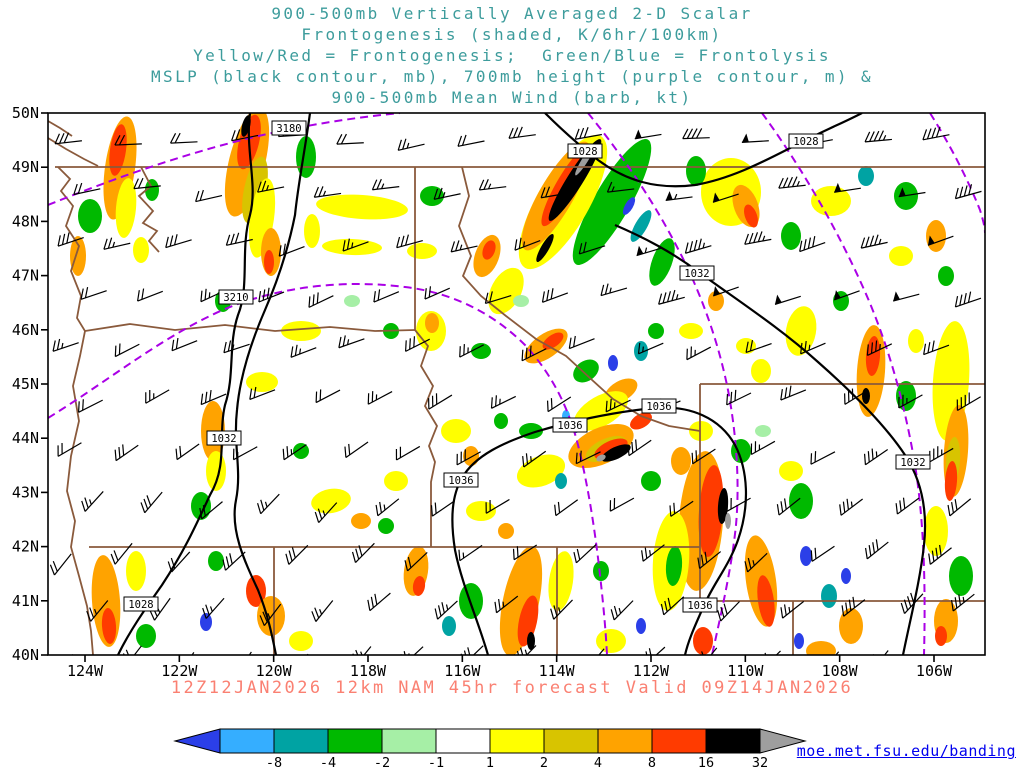 This screenshot has width=1024, height=768. What do you see at coordinates (436, 761) in the screenshot?
I see `colorbar-tick-label: -1` at bounding box center [436, 761].